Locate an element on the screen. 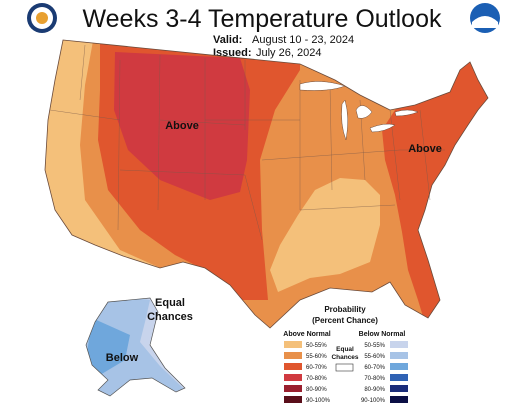  label-below: Below is located at coordinates (122, 358).